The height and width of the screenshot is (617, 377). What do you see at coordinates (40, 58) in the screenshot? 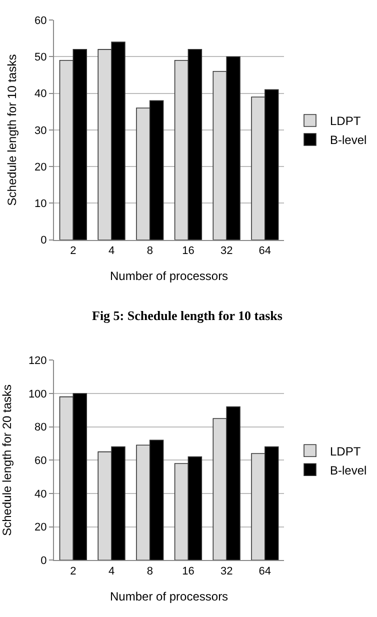
I see `y-tick-label: 50` at bounding box center [40, 58].